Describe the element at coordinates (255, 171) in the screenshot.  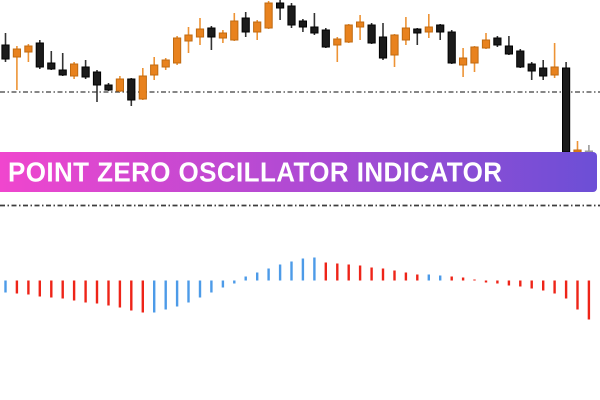
I see `banner-title-text: POINT ZERO OSCILLATOR INDICATOR` at that location.